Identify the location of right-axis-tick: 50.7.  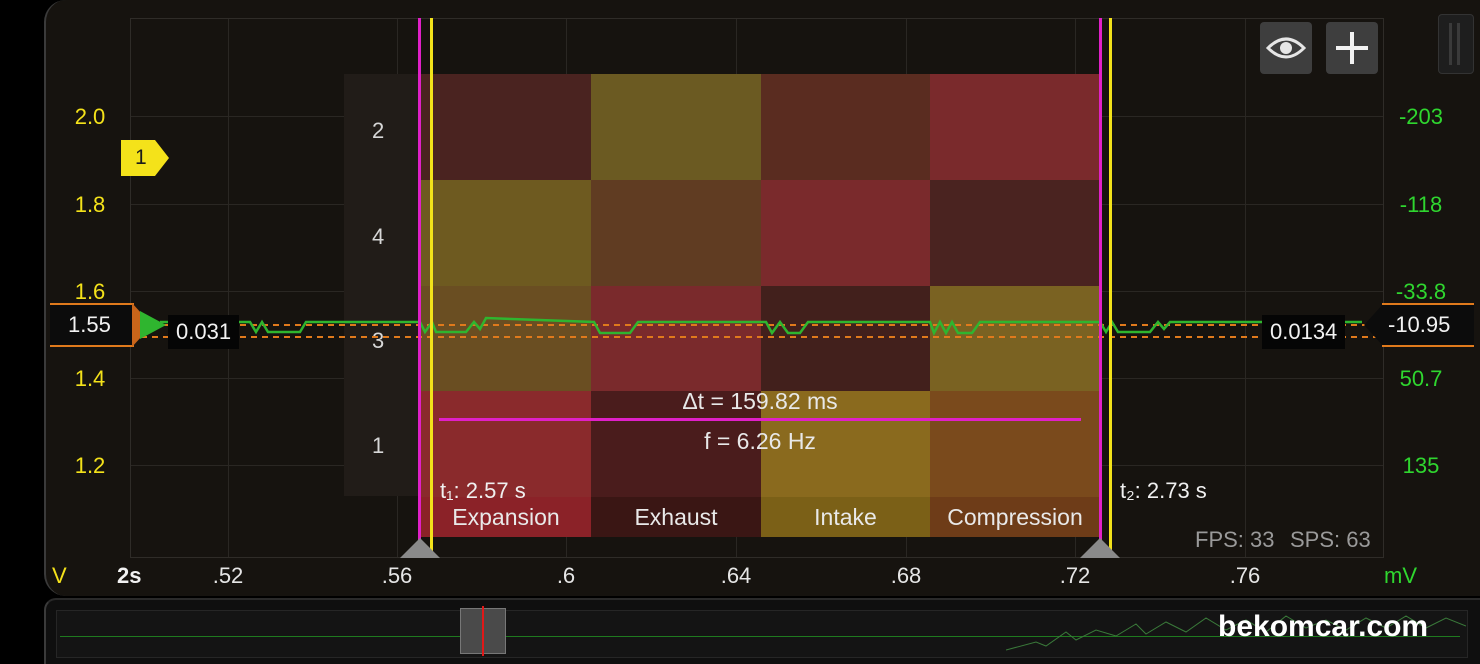
(1421, 378).